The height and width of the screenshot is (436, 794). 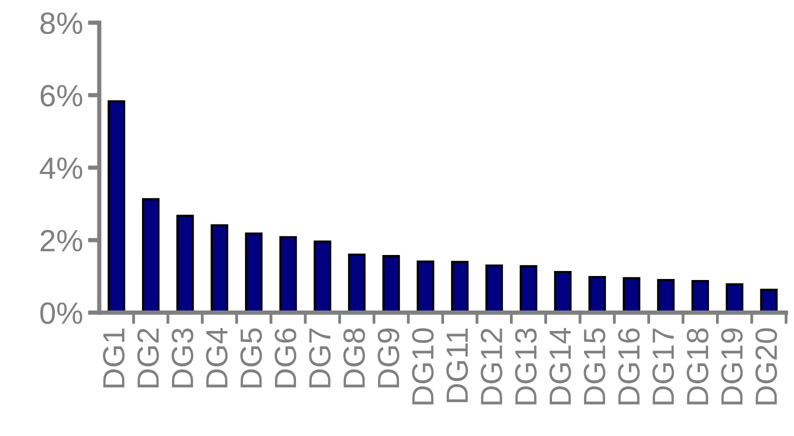 I want to click on x-tick-label: DG20, so click(x=766, y=366).